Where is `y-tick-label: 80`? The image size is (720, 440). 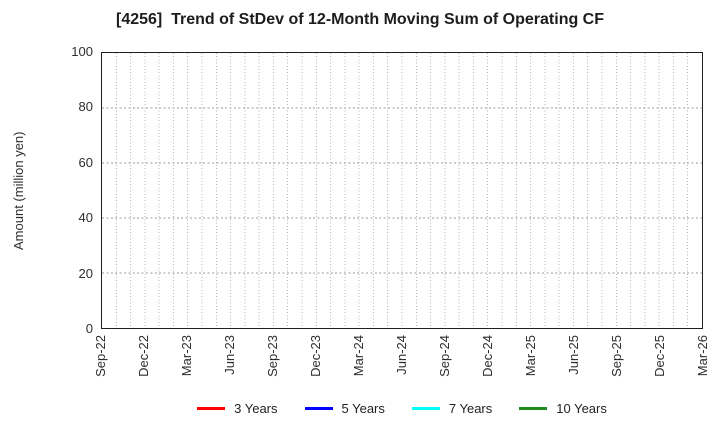 y-tick-label: 80 is located at coordinates (85, 107).